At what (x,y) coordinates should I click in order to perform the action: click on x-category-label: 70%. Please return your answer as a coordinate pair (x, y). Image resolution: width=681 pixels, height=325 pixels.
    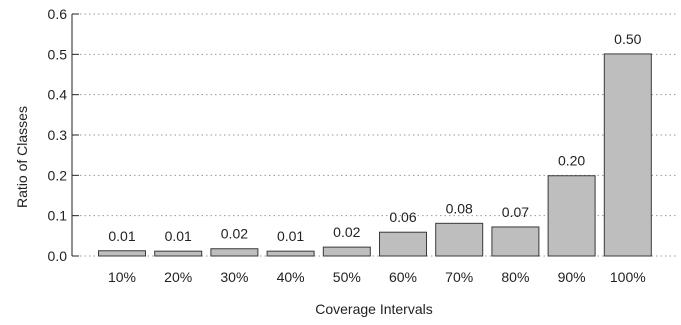
    Looking at the image, I should click on (459, 277).